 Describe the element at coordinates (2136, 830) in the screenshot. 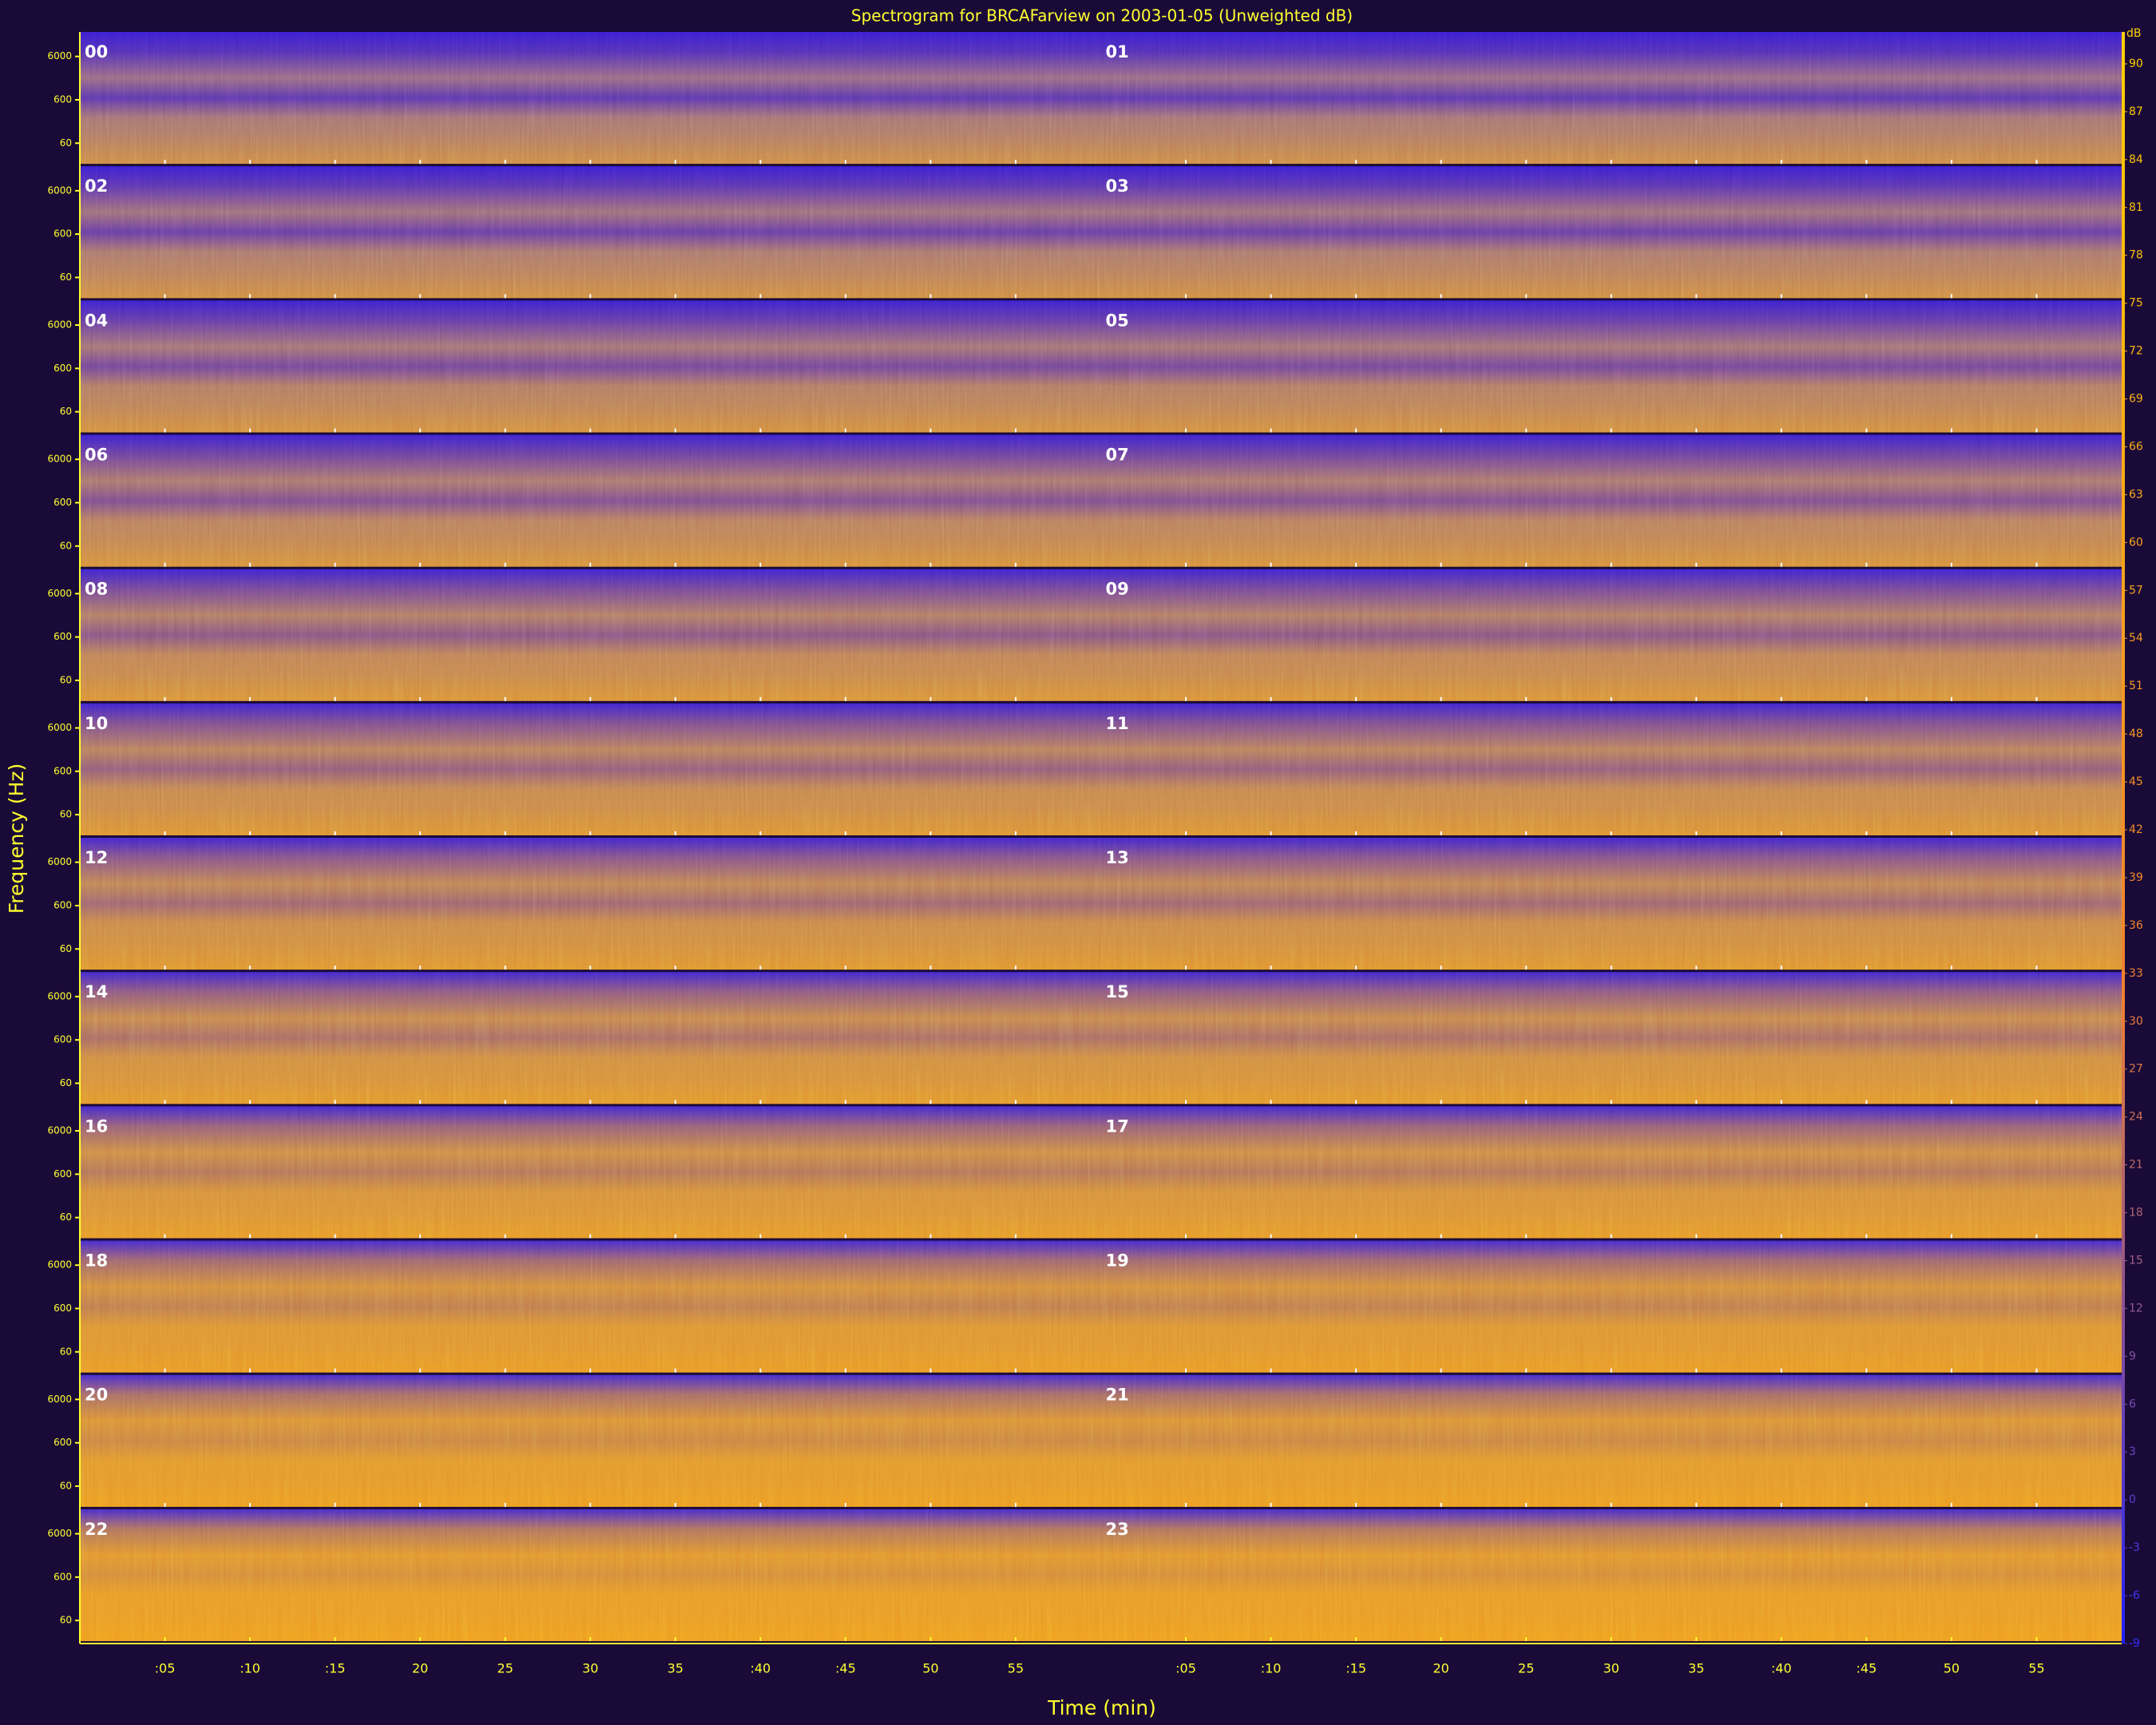

I see `colorbar-tick-label: 42` at that location.